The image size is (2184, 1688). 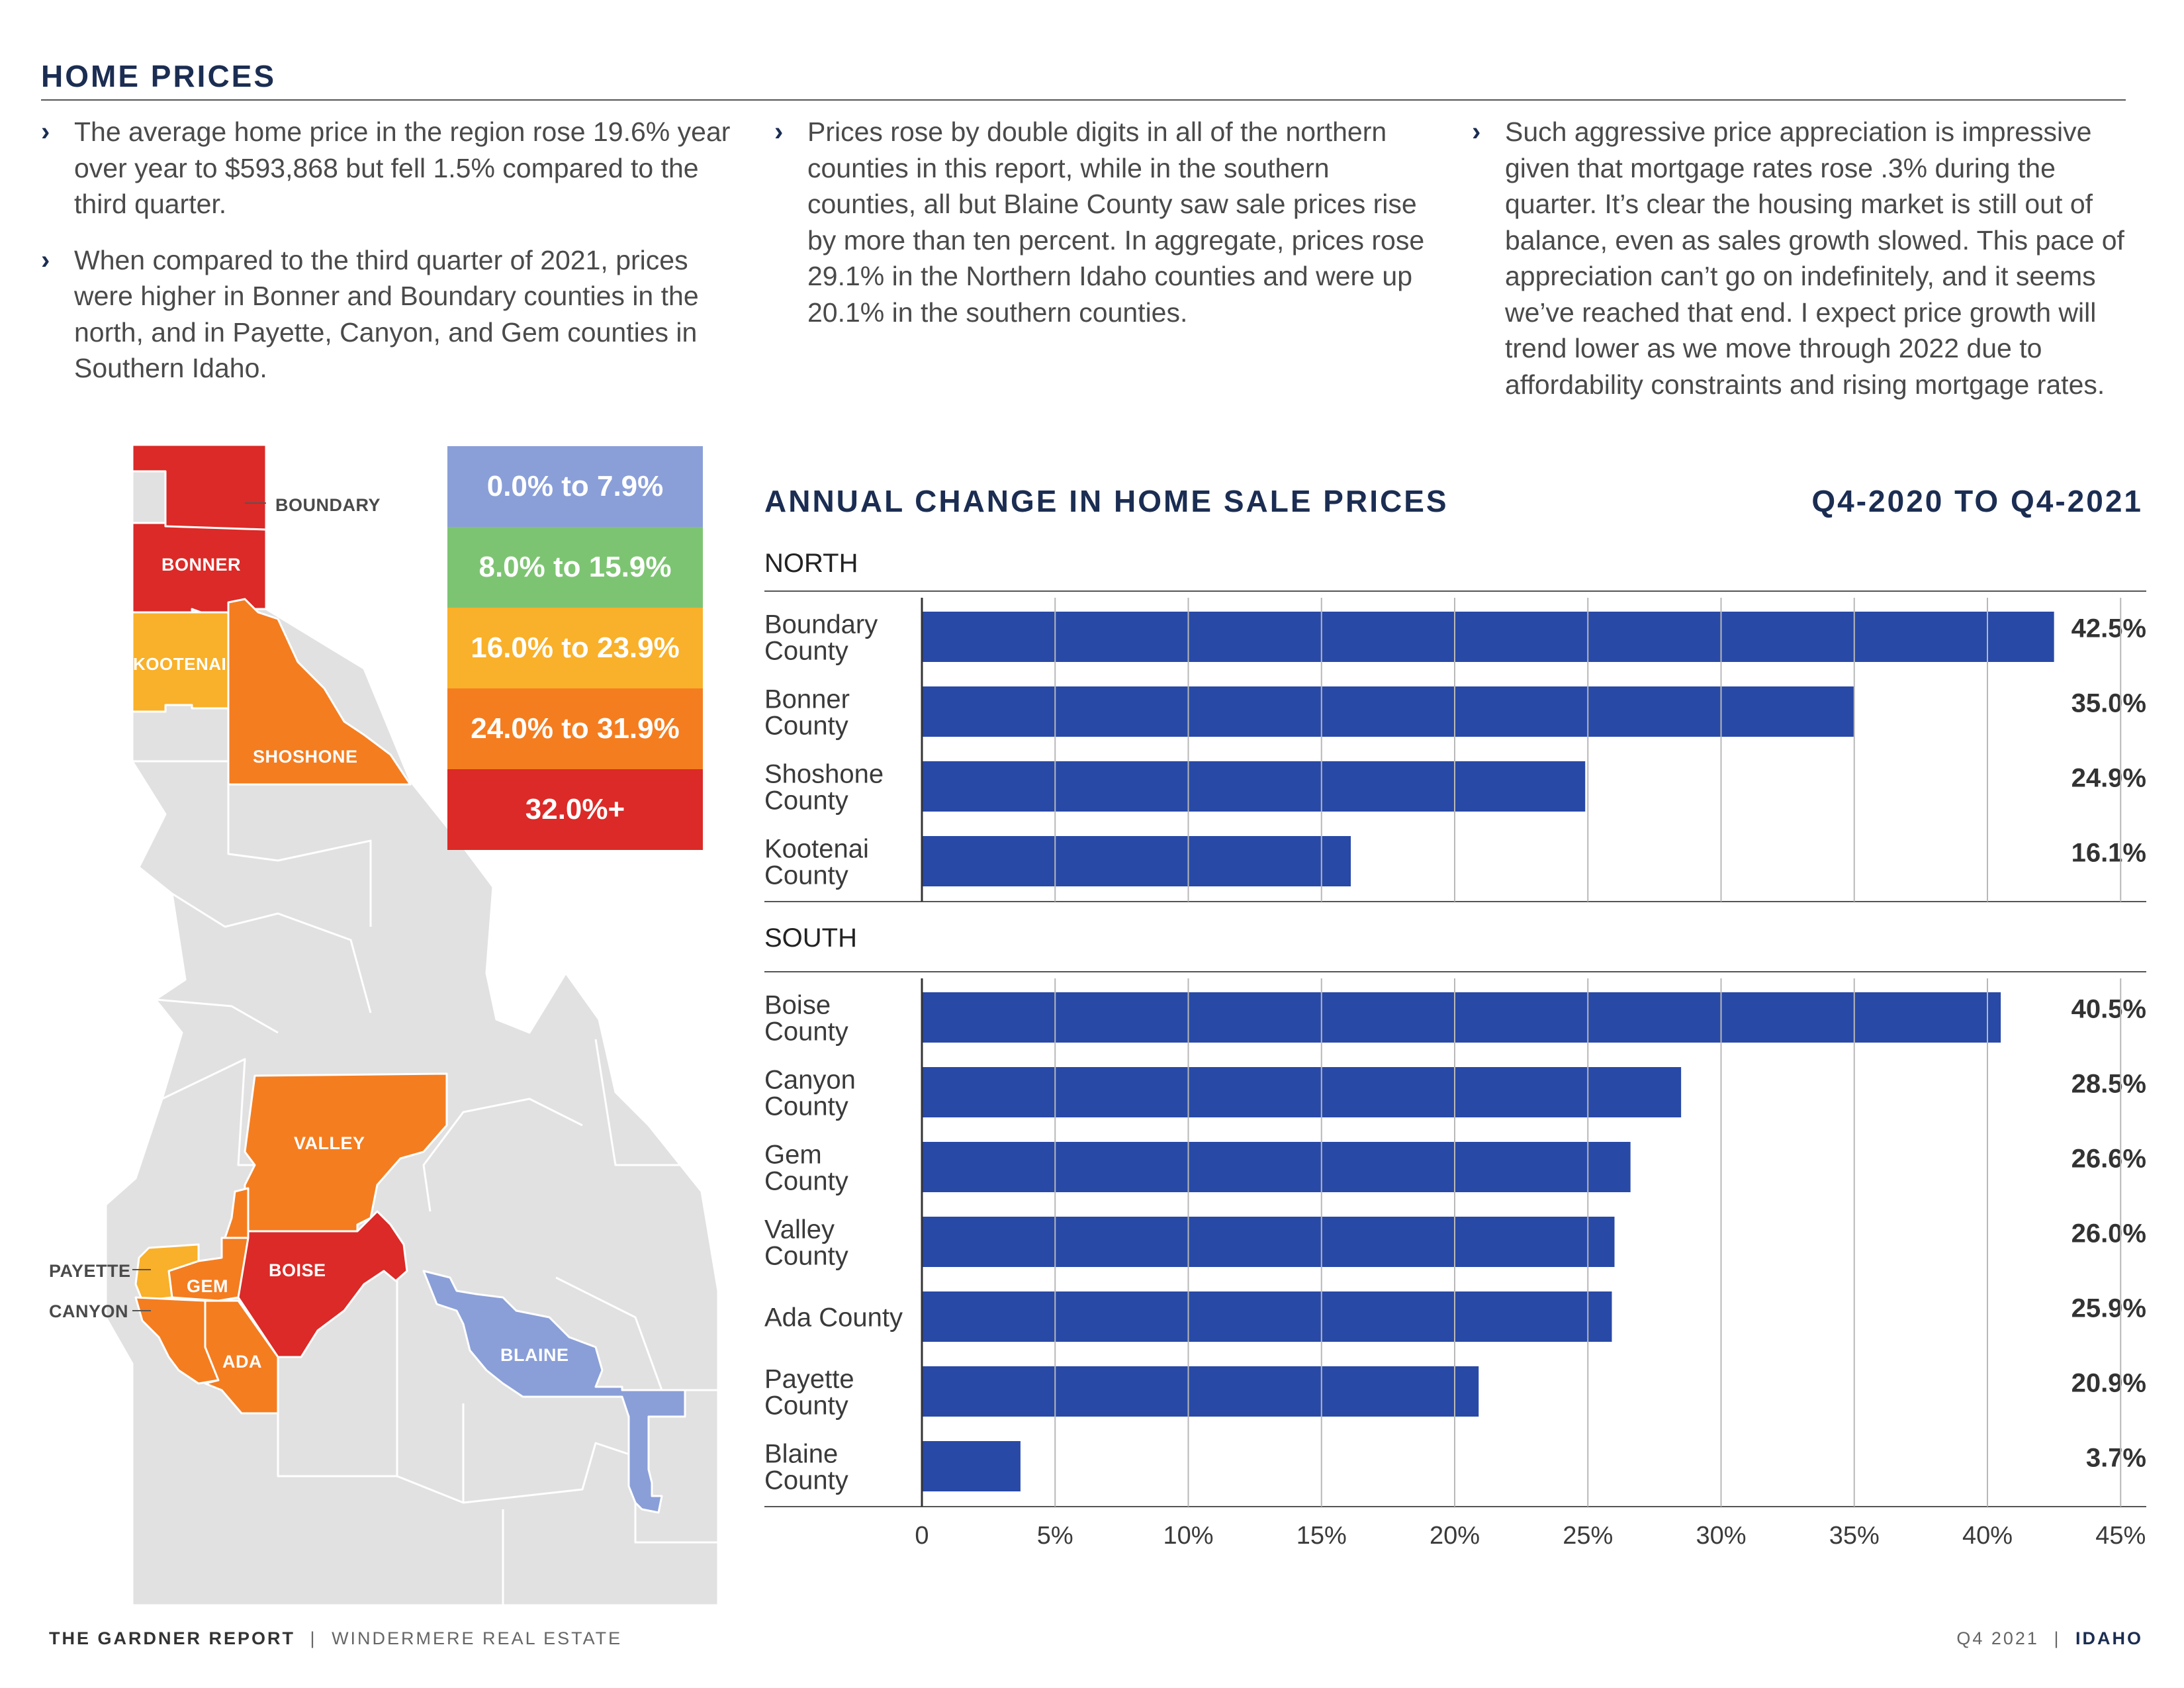 What do you see at coordinates (242, 1362) in the screenshot?
I see `map-label-ada: ADA` at bounding box center [242, 1362].